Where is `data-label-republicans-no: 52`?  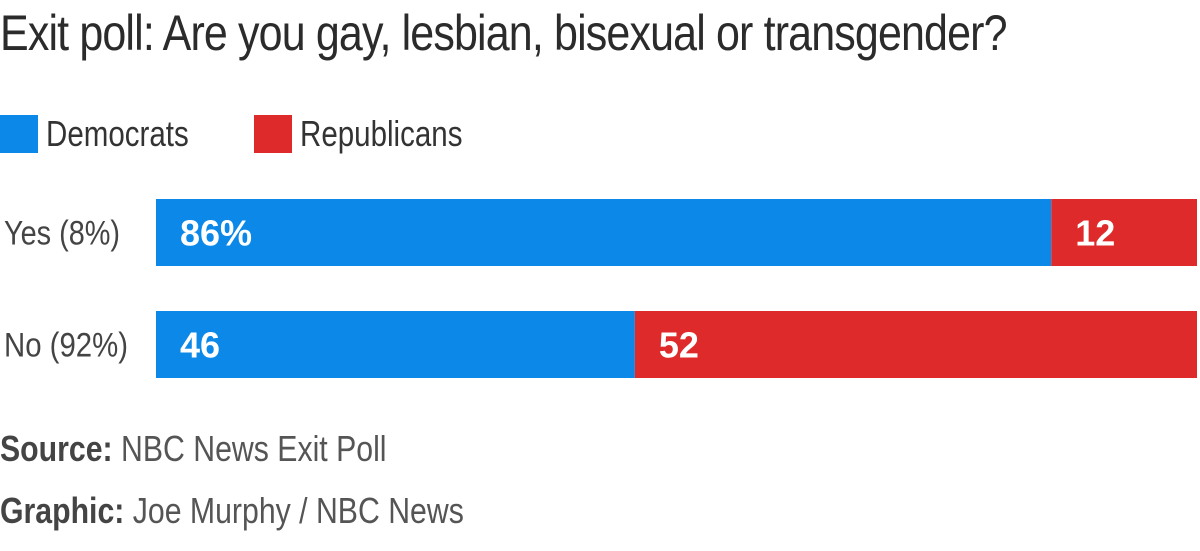 data-label-republicans-no: 52 is located at coordinates (679, 345).